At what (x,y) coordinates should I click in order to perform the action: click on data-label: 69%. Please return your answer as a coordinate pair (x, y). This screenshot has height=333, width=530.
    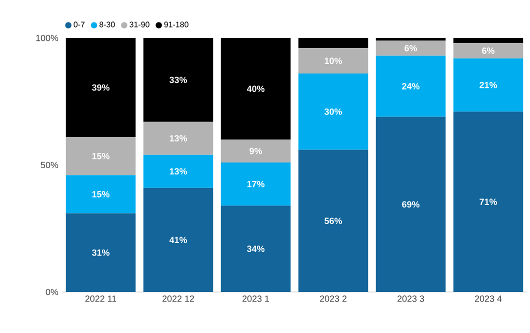
    Looking at the image, I should click on (411, 204).